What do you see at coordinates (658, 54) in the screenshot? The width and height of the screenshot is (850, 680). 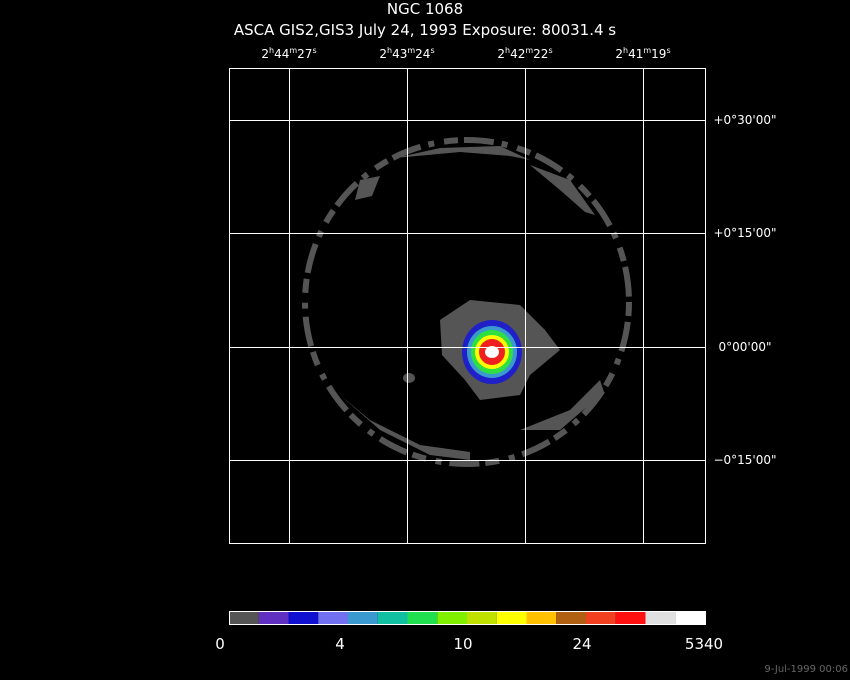 I see `ra-value: 19` at bounding box center [658, 54].